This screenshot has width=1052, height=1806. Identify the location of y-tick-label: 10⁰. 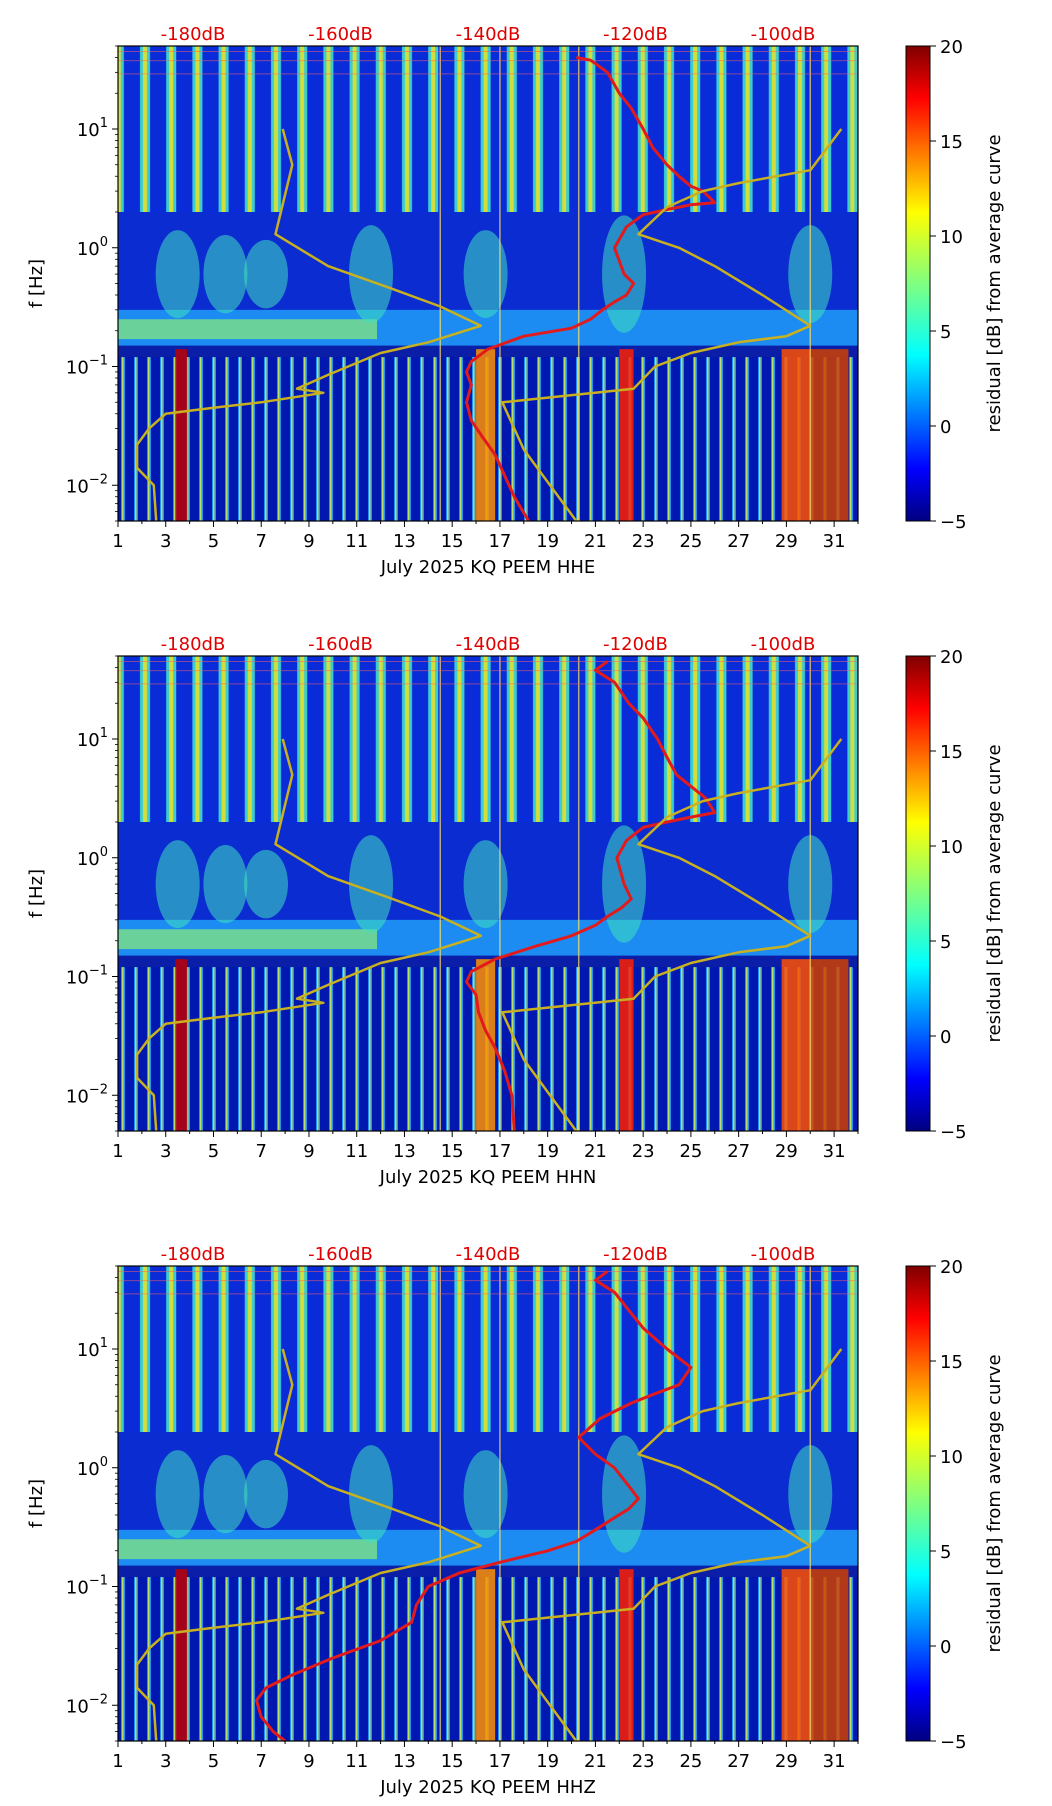
(92, 1467).